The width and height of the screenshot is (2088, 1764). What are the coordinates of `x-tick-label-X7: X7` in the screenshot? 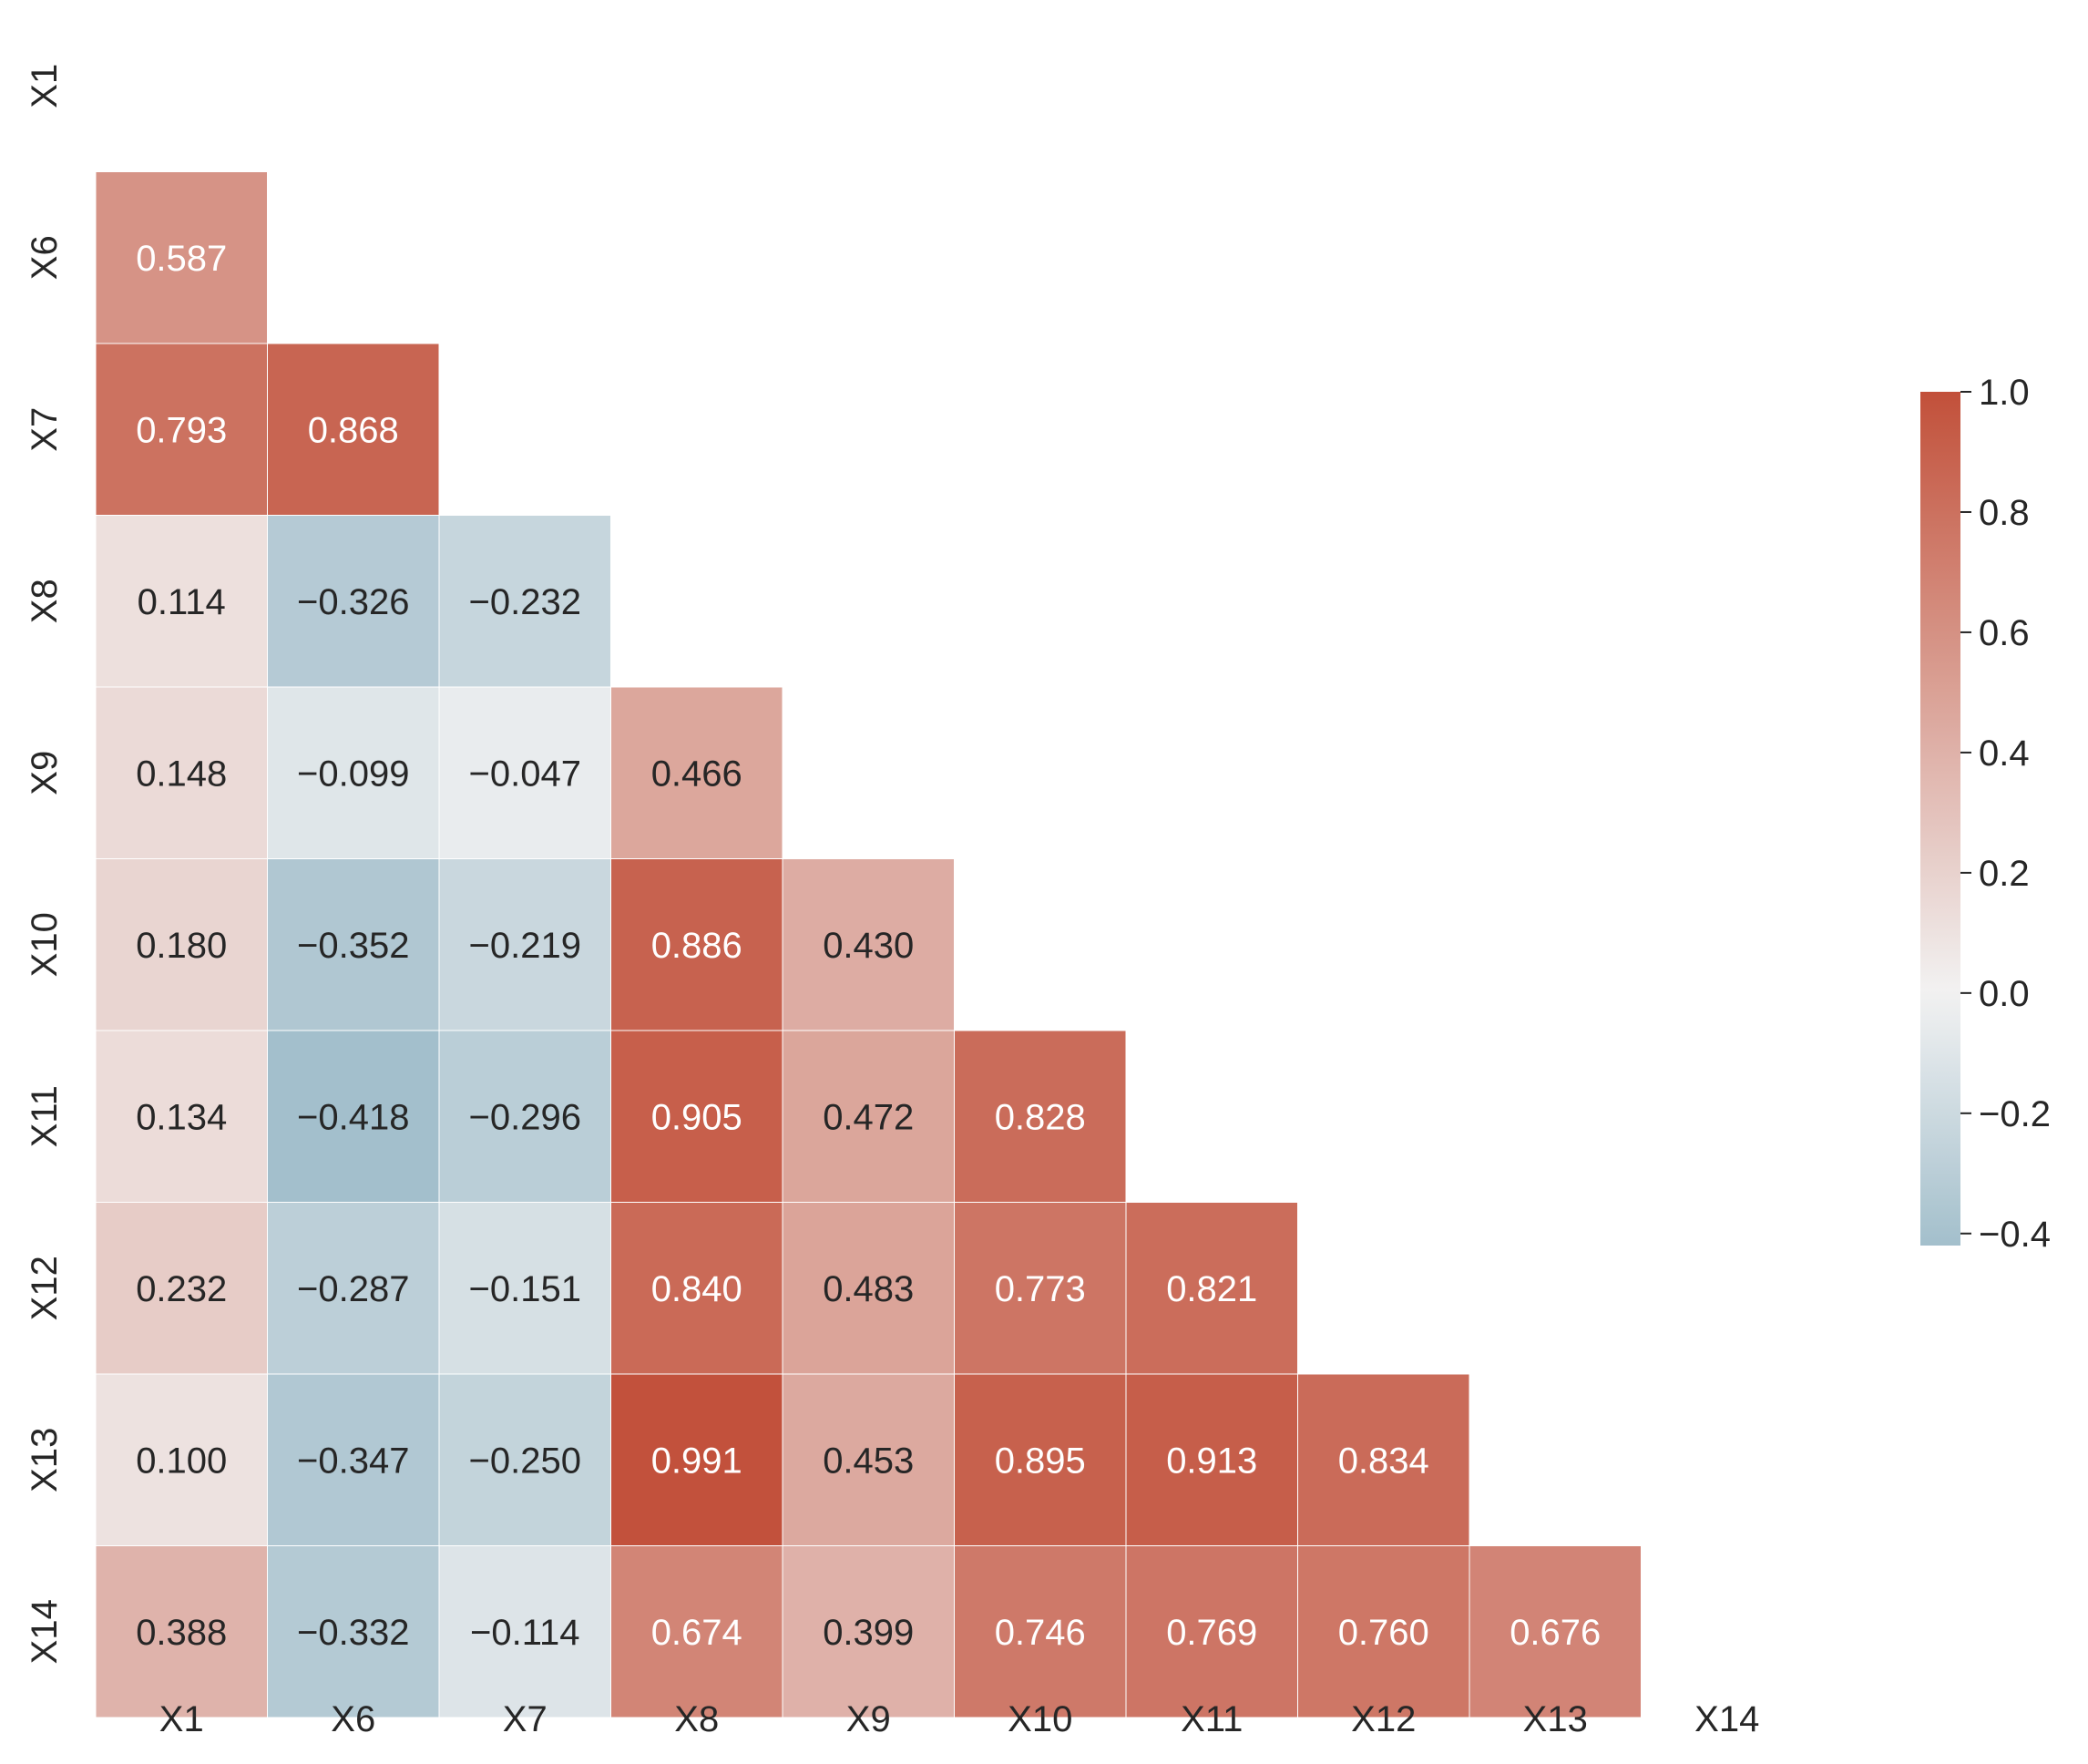 It's located at (525, 1719).